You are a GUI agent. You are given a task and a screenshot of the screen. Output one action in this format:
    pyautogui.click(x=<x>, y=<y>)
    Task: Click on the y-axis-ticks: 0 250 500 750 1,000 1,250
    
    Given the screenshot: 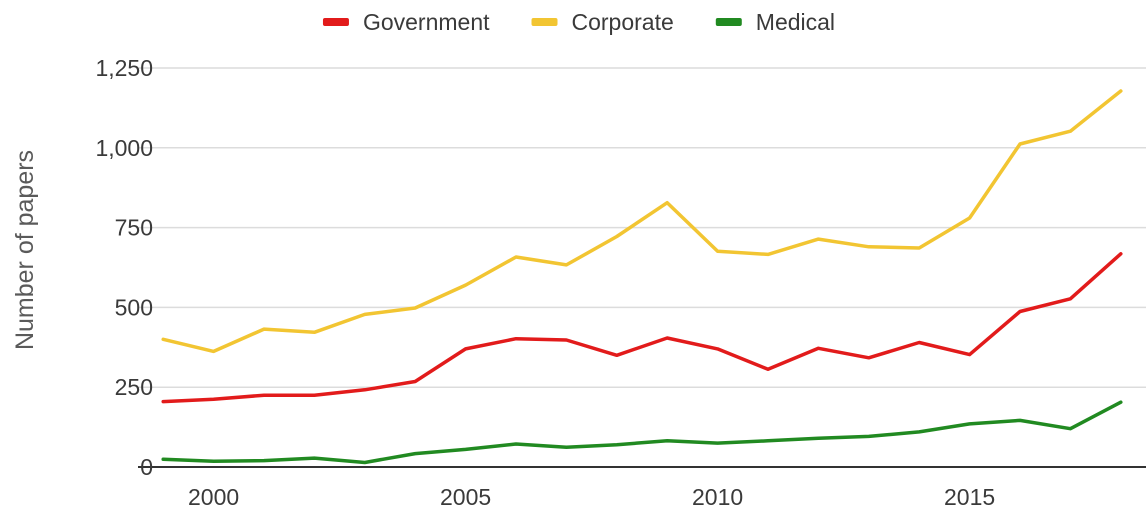 What is the action you would take?
    pyautogui.click(x=124, y=267)
    